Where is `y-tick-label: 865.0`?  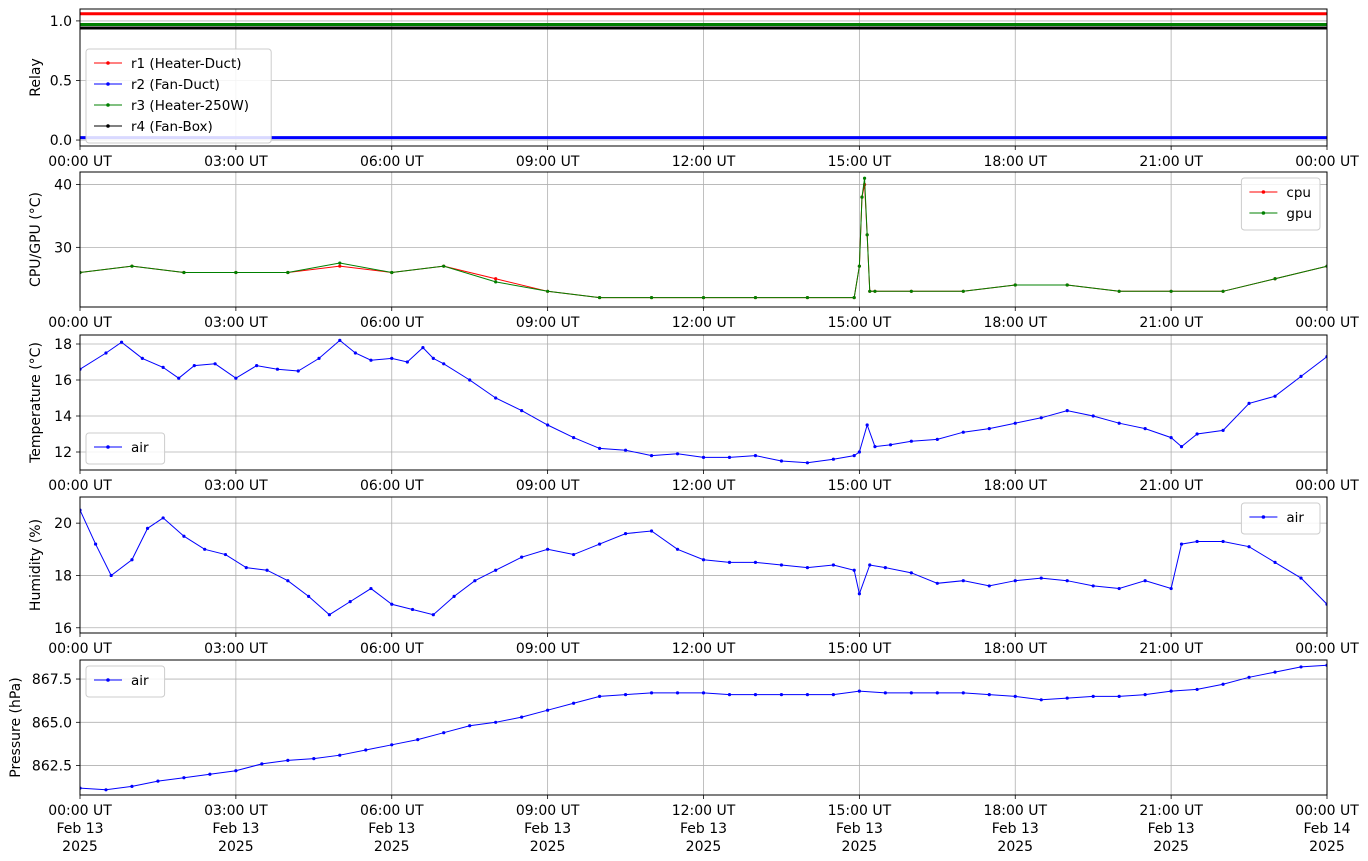
y-tick-label: 865.0 is located at coordinates (52, 723).